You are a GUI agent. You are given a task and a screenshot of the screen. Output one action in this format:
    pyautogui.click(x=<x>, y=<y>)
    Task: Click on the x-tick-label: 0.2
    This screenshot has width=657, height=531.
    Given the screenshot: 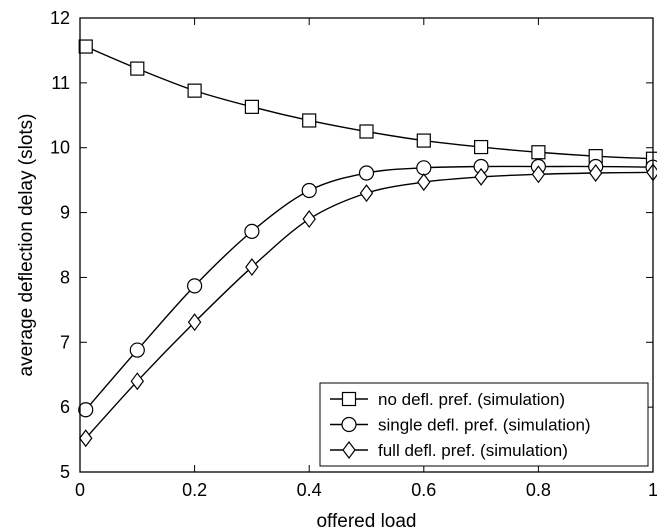 What is the action you would take?
    pyautogui.click(x=194, y=490)
    